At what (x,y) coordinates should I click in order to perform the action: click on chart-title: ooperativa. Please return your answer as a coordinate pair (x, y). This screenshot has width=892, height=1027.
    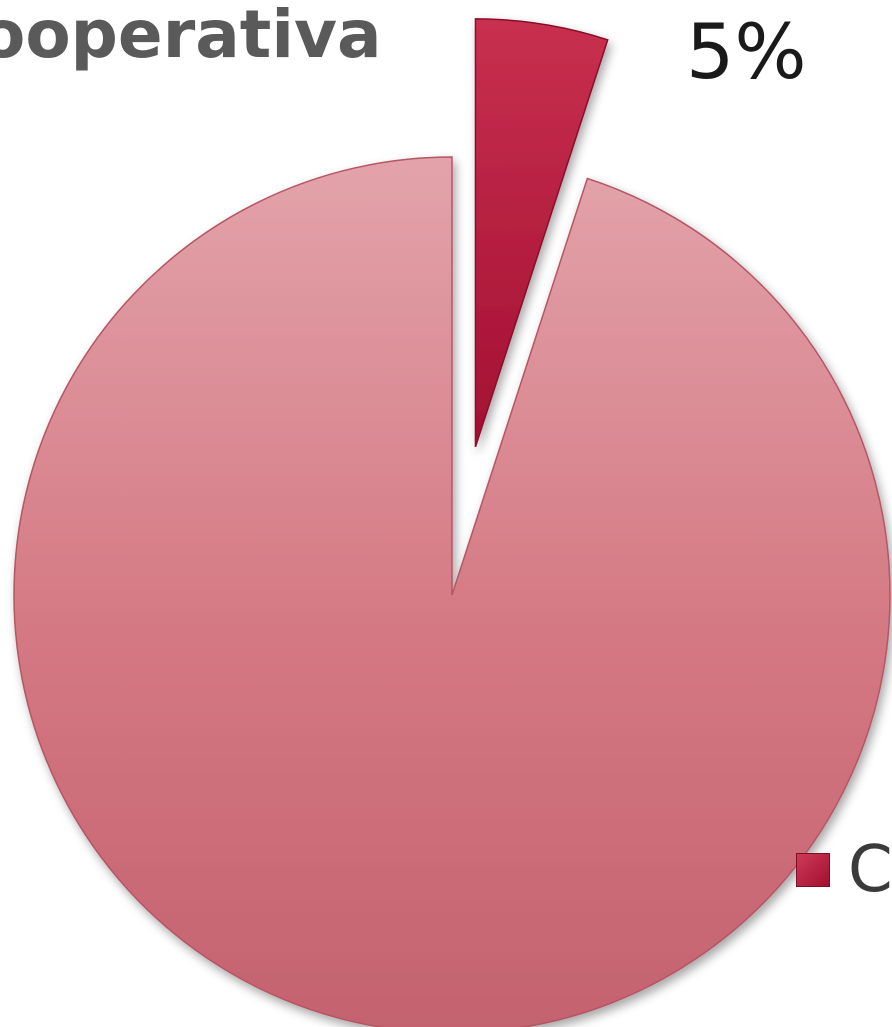
    Looking at the image, I should click on (191, 36).